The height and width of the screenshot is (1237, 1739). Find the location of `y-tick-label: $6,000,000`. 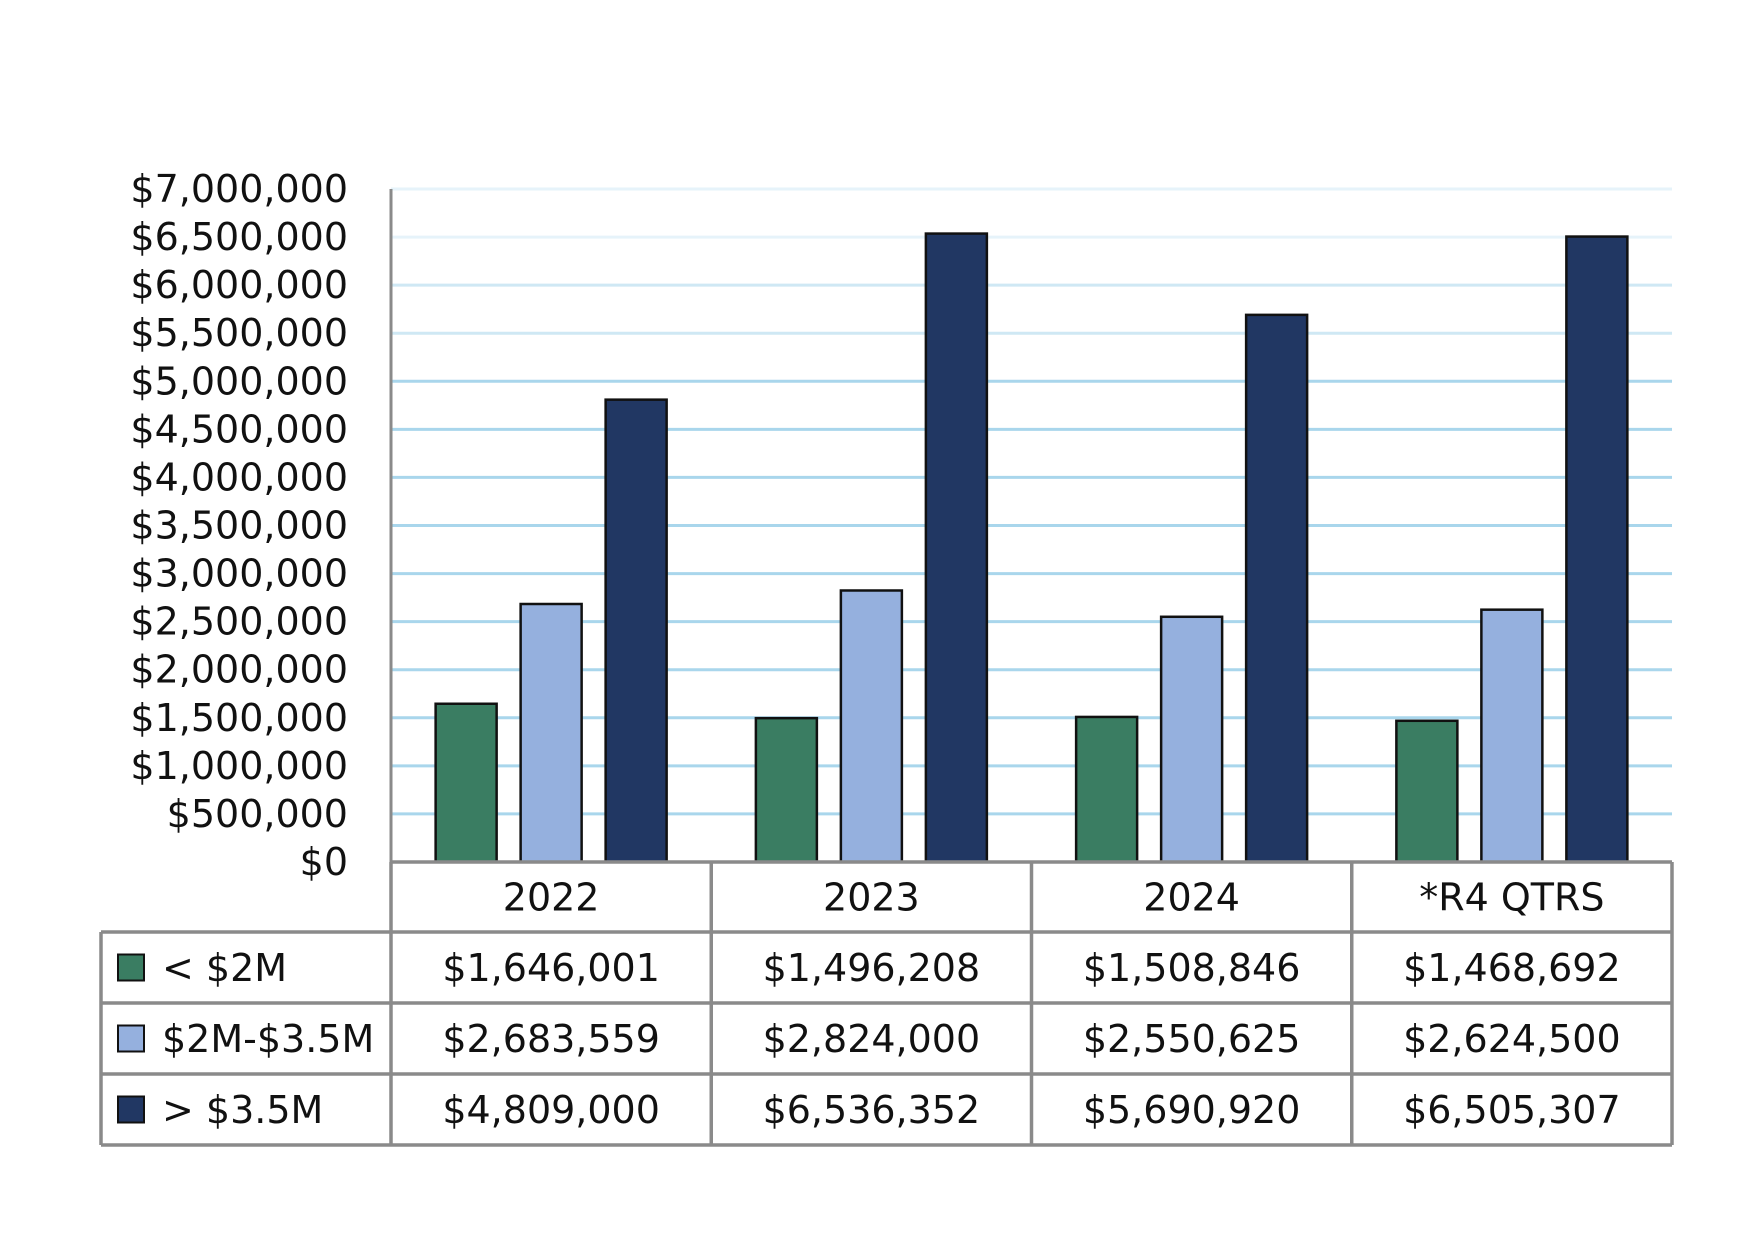

y-tick-label: $6,000,000 is located at coordinates (239, 285).